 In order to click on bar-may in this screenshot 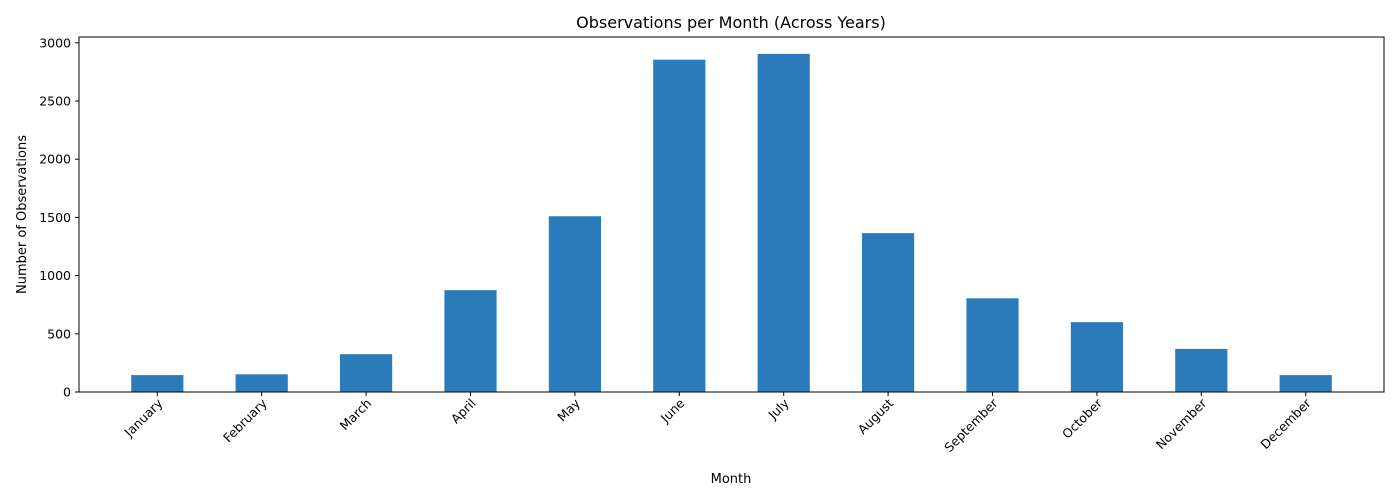, I will do `click(574, 304)`.